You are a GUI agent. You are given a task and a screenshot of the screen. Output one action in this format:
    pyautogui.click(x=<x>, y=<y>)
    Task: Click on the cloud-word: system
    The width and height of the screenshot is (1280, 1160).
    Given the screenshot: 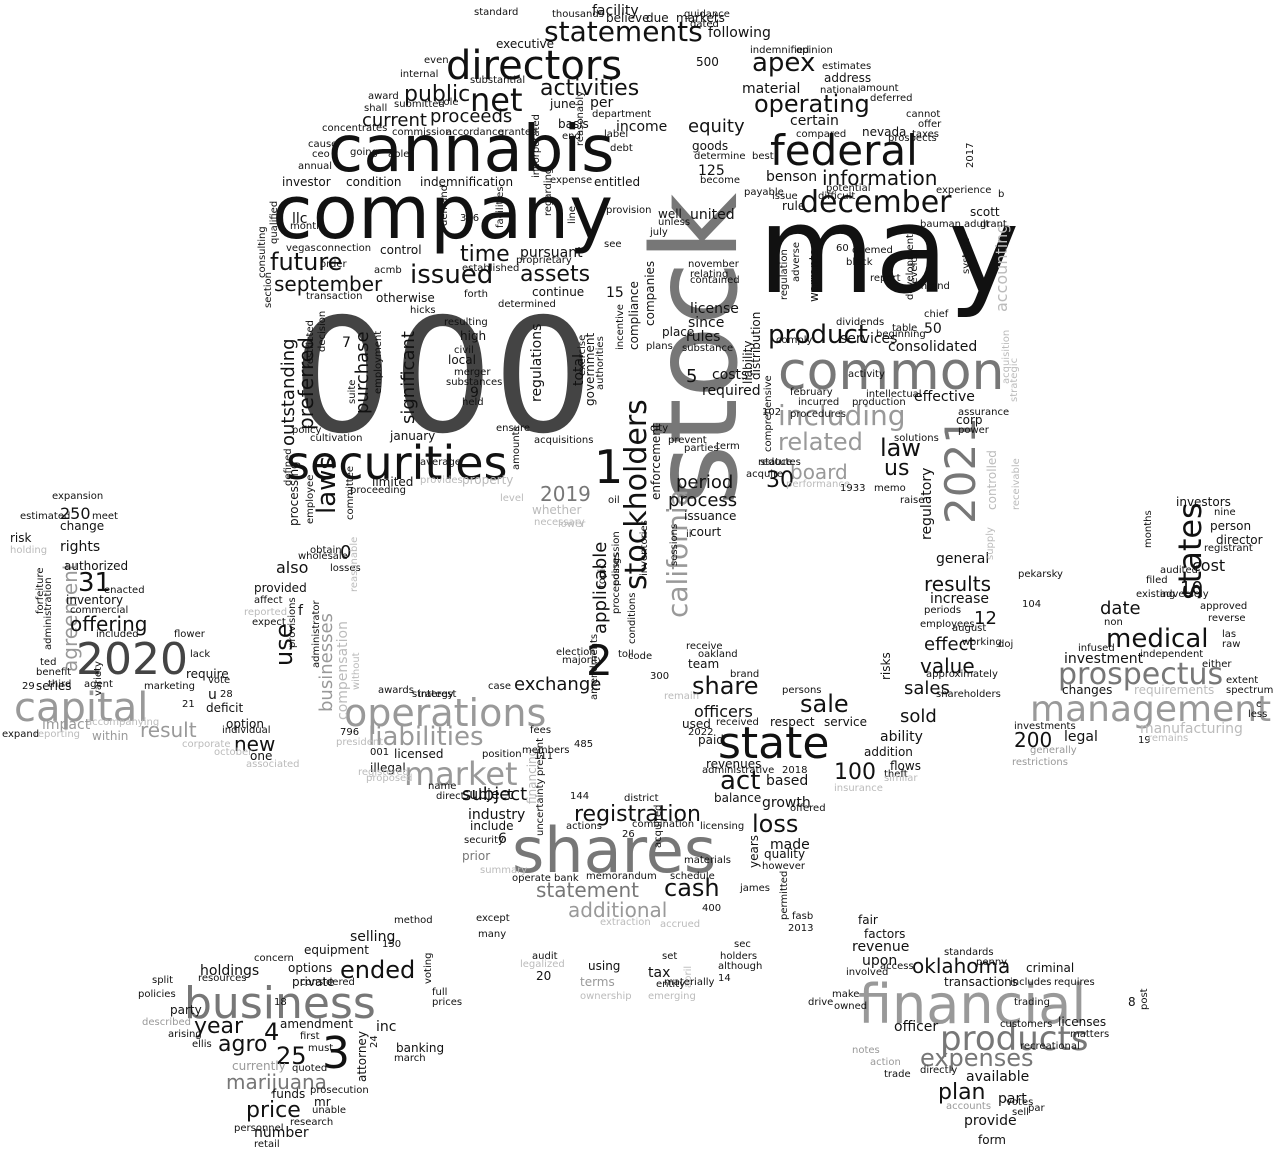 What is the action you would take?
    pyautogui.click(x=966, y=255)
    